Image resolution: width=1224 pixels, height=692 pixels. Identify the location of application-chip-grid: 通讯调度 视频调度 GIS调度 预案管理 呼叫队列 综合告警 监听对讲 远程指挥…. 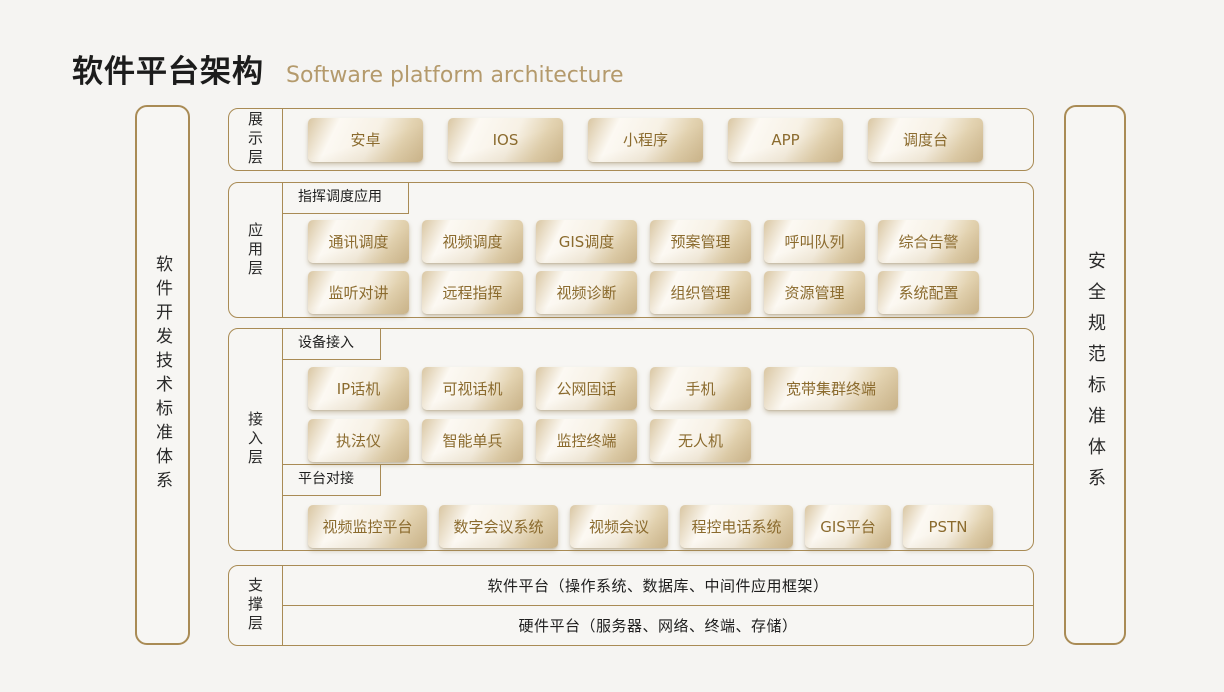
(658, 264).